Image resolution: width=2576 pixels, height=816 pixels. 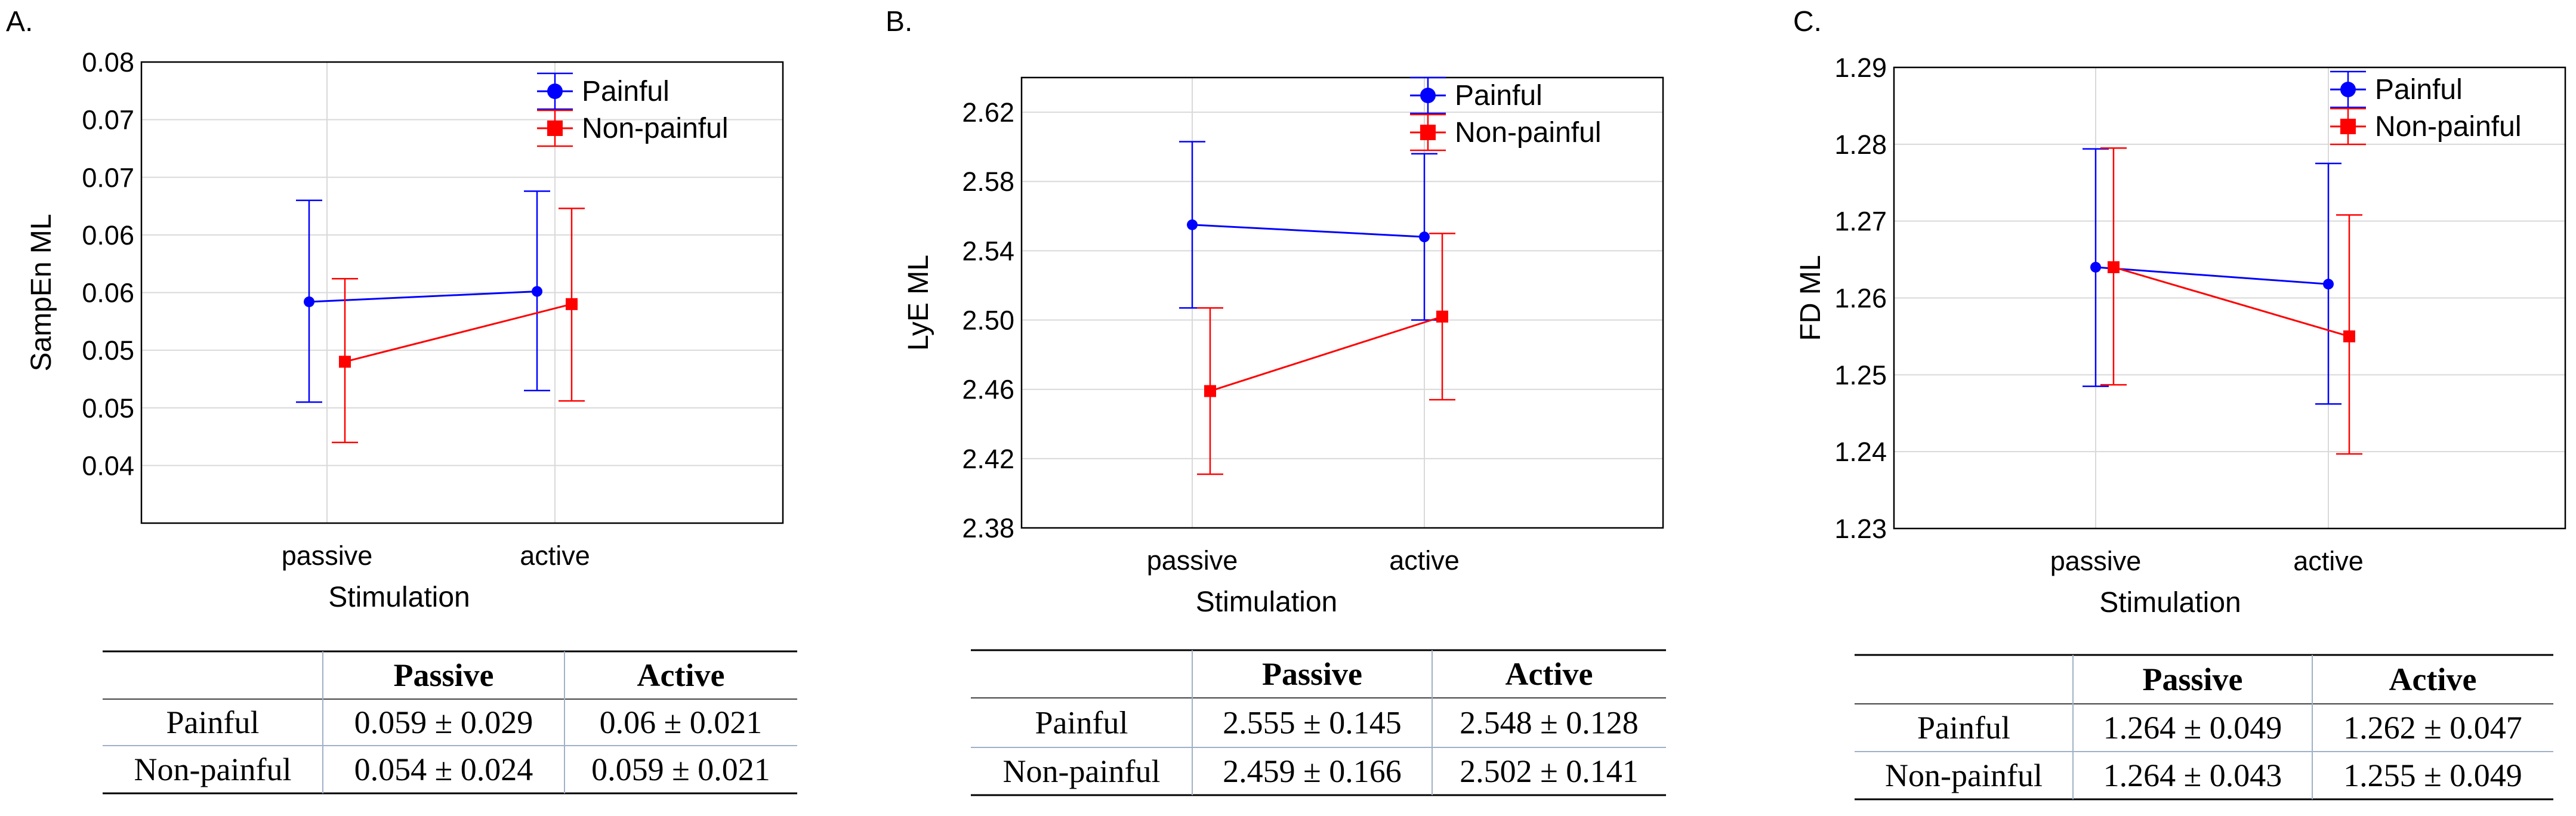 I want to click on y-tick-label: 2.46, so click(x=988, y=390).